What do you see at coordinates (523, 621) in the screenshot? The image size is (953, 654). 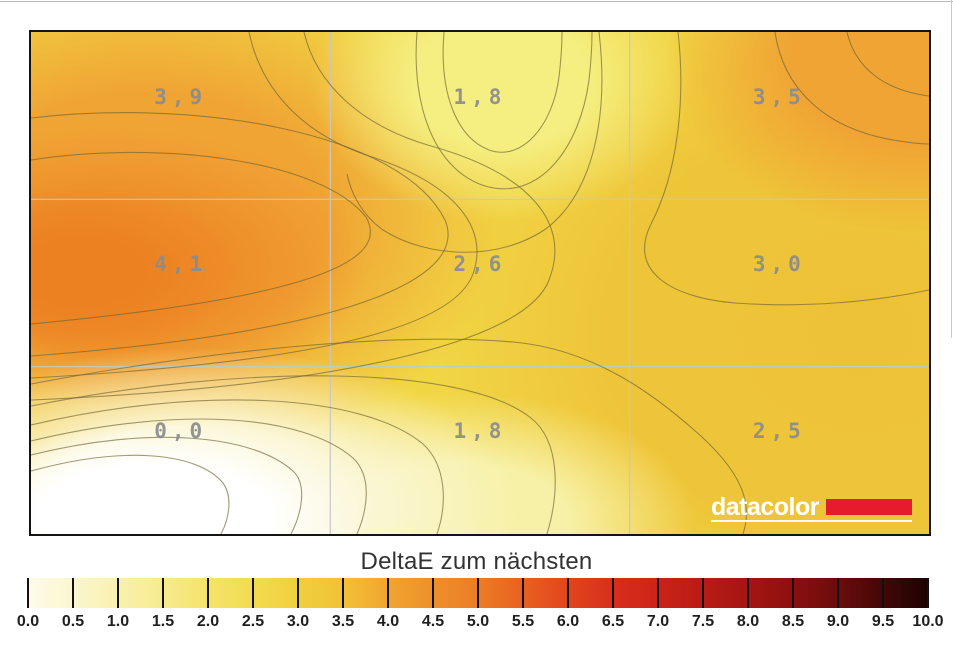 I see `colorbar-tick-label: 5.5` at bounding box center [523, 621].